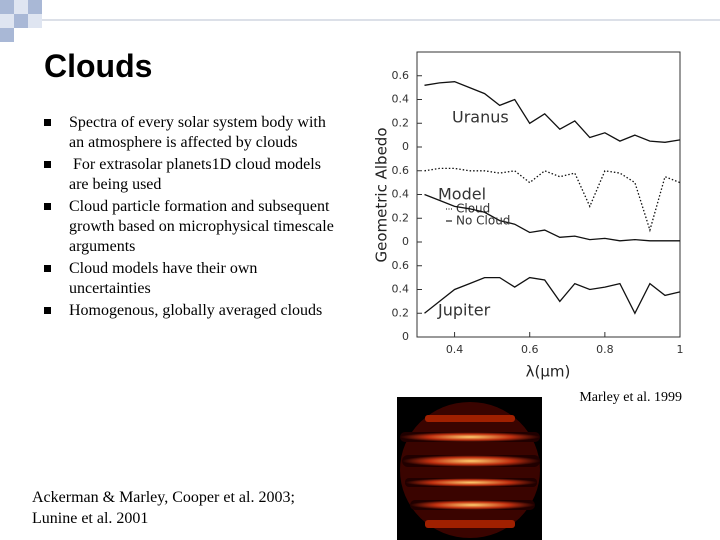 The height and width of the screenshot is (540, 720). I want to click on figure-credit: Marley et al. 1999, so click(630, 397).